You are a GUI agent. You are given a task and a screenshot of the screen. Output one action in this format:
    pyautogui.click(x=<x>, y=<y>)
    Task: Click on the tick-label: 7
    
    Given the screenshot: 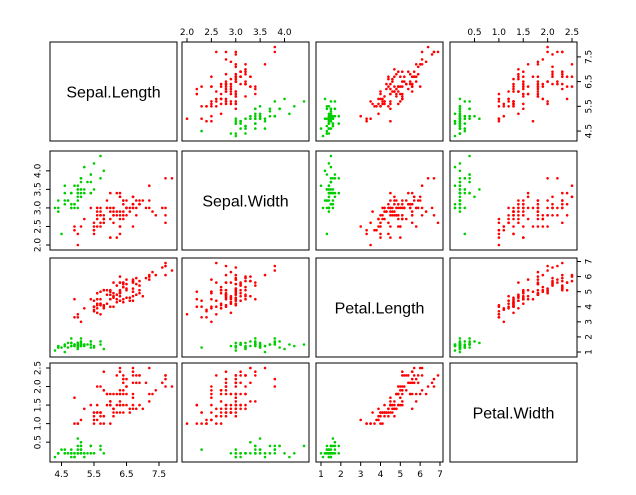 What is the action you would take?
    pyautogui.click(x=440, y=475)
    